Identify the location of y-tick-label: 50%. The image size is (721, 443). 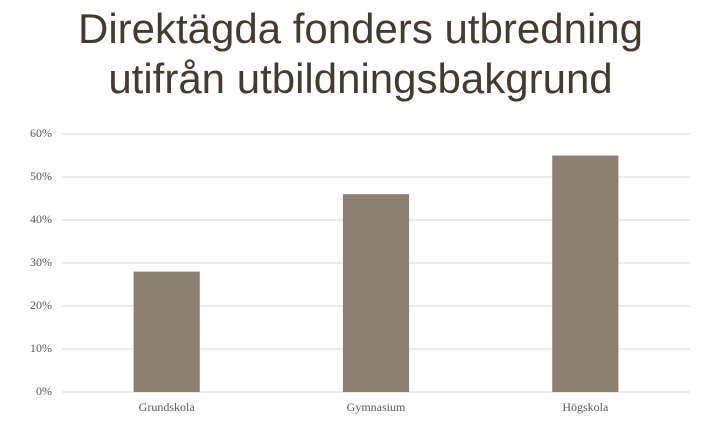
(41, 176).